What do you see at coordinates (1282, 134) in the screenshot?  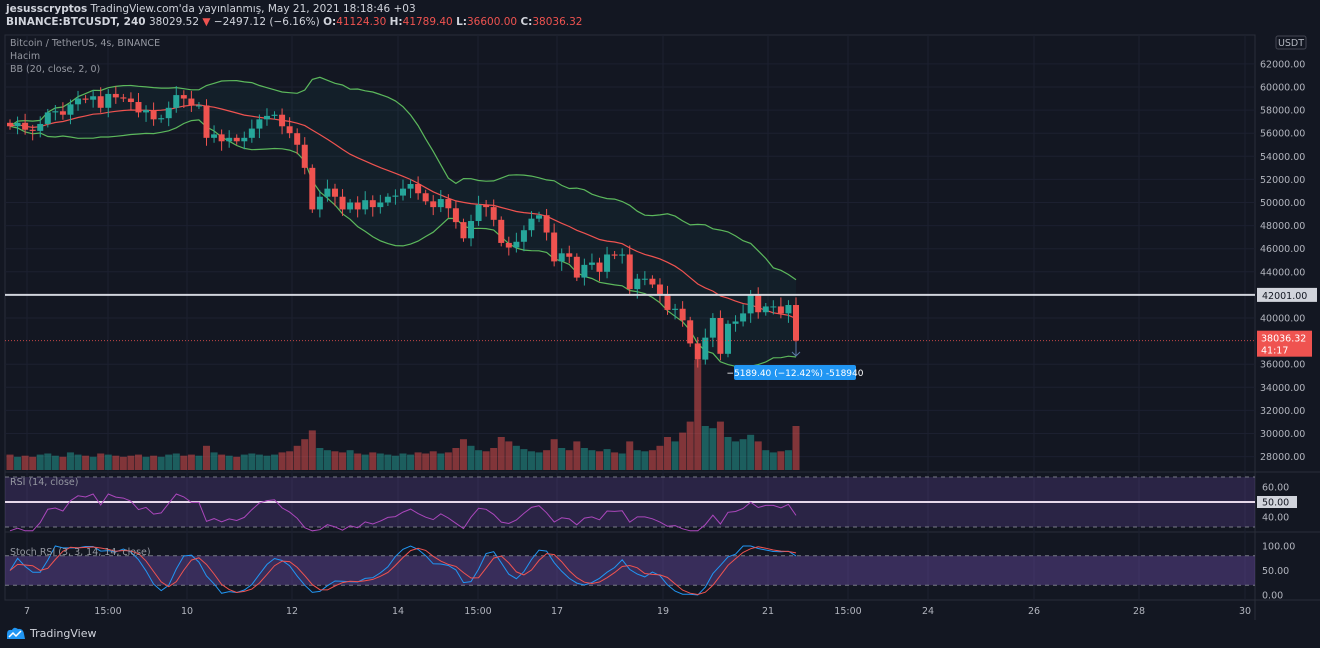 I see `price-tick-label: 56000.00` at bounding box center [1282, 134].